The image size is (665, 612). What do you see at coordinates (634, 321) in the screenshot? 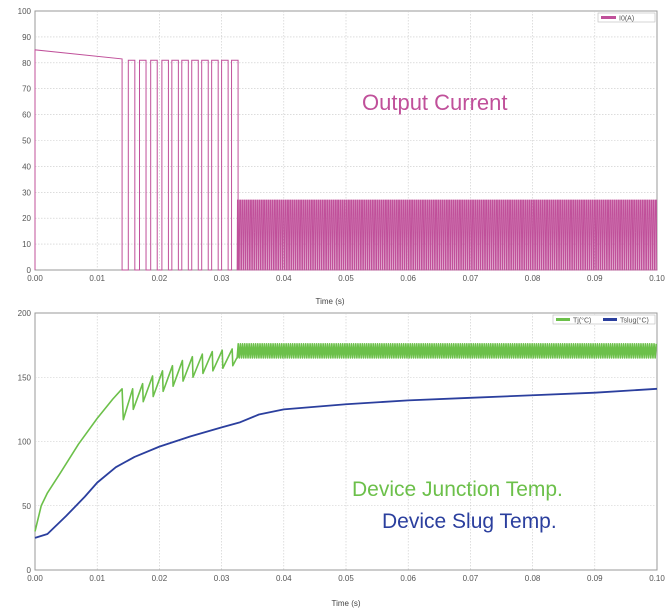
I see `legend-label-slug-temp: Tslug(°C)` at bounding box center [634, 321].